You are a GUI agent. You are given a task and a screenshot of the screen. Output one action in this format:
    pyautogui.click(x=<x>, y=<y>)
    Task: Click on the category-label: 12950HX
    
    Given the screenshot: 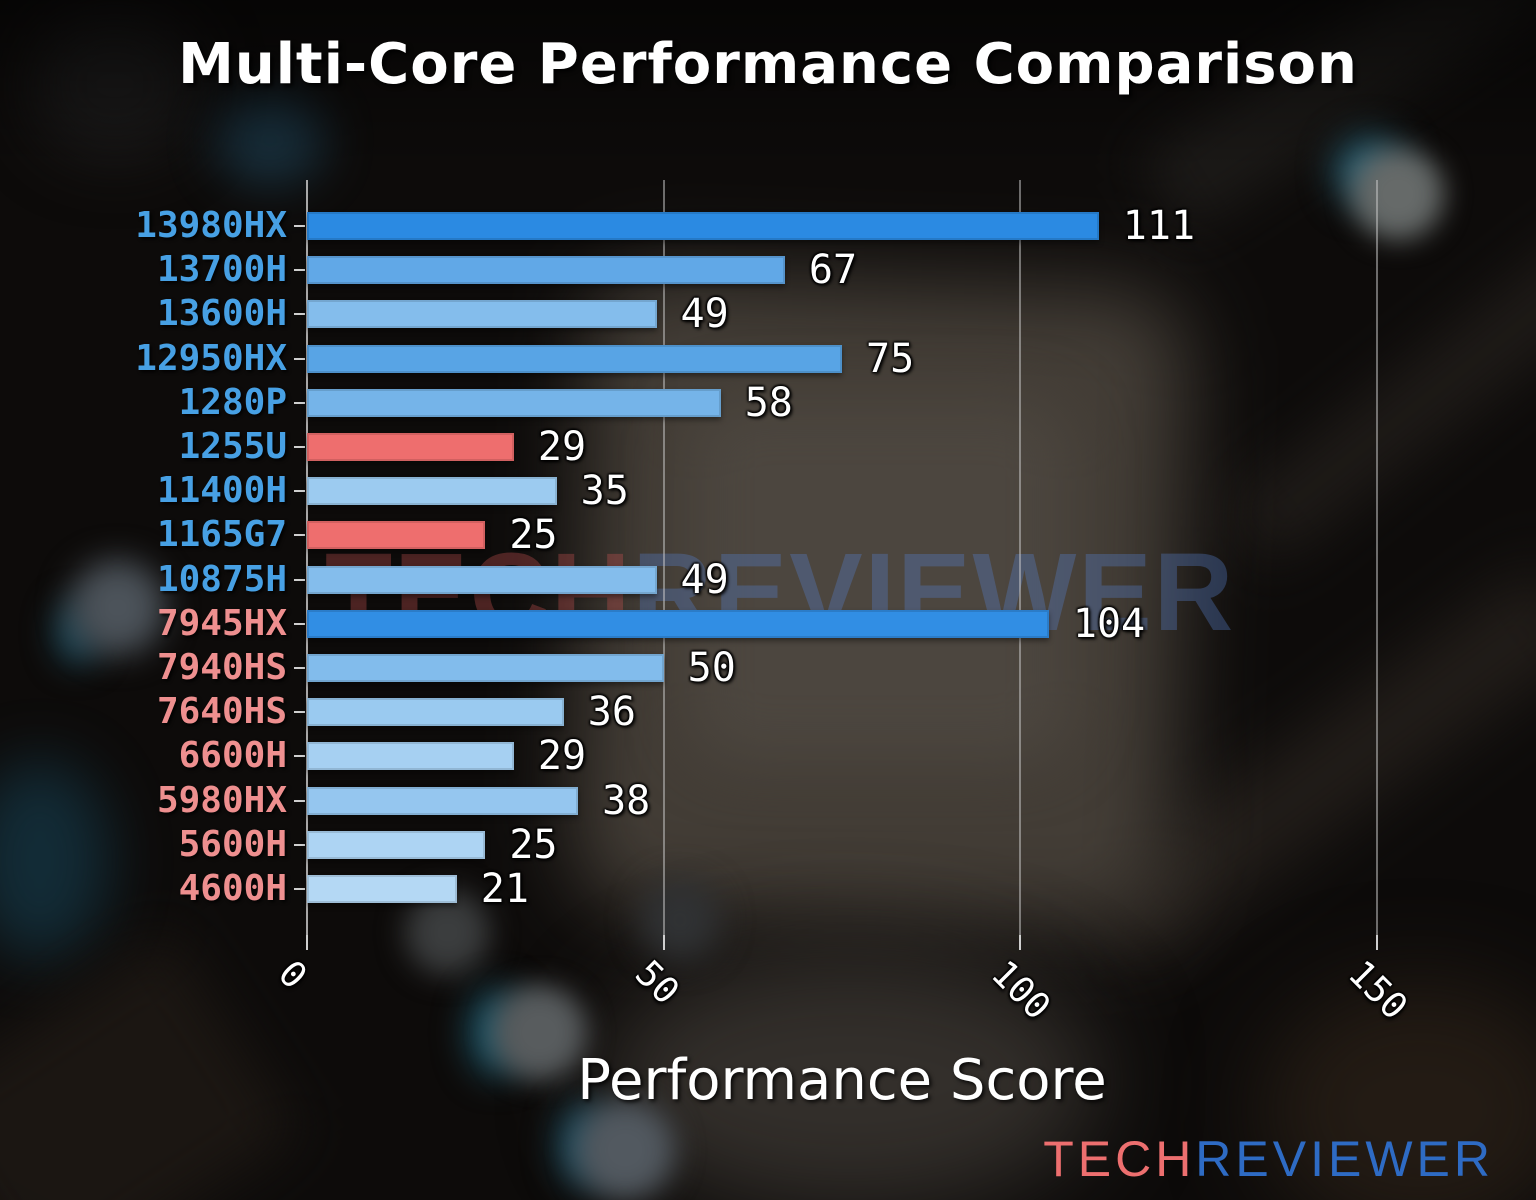 What is the action you would take?
    pyautogui.click(x=211, y=358)
    